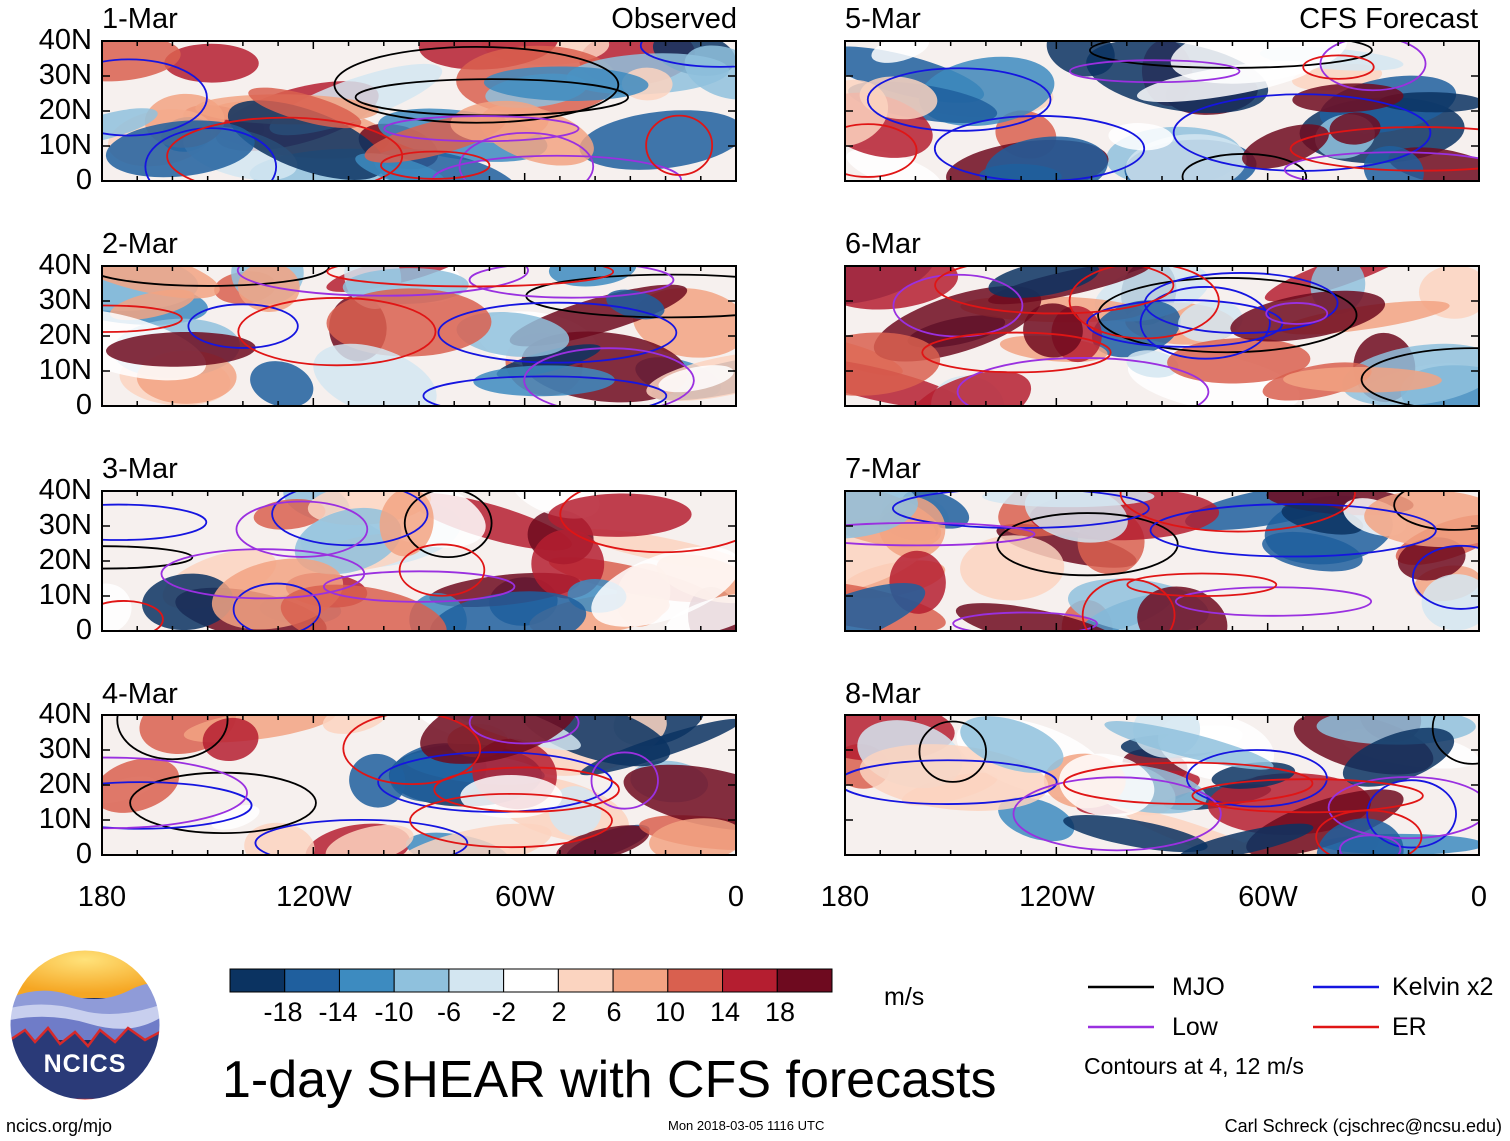 Image resolution: width=1510 pixels, height=1141 pixels. What do you see at coordinates (845, 897) in the screenshot?
I see `x-tick-label: 180` at bounding box center [845, 897].